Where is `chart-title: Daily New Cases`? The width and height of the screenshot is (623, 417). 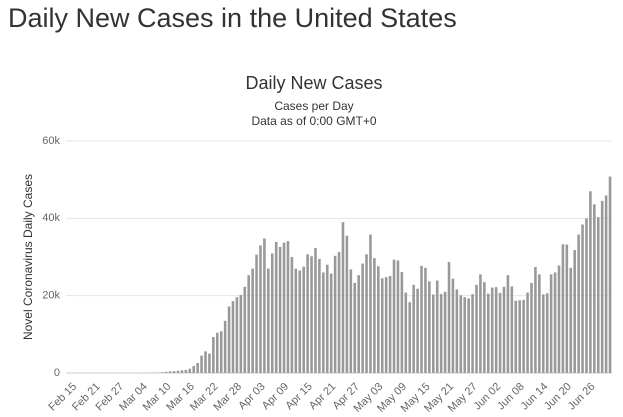 chart-title: Daily New Cases is located at coordinates (313, 83).